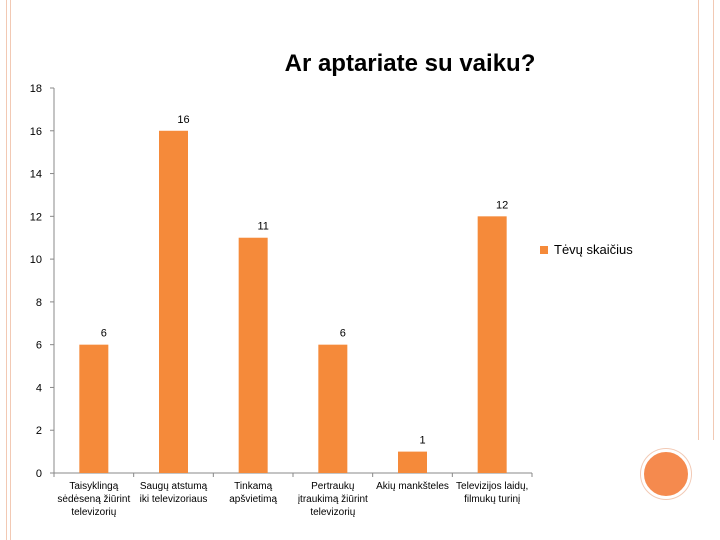  I want to click on y-tick-label: 14, so click(36, 175).